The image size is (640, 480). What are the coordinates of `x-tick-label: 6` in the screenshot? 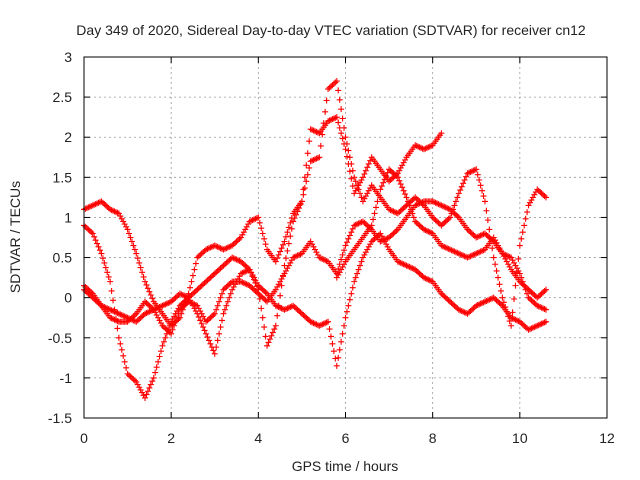 It's located at (346, 438).